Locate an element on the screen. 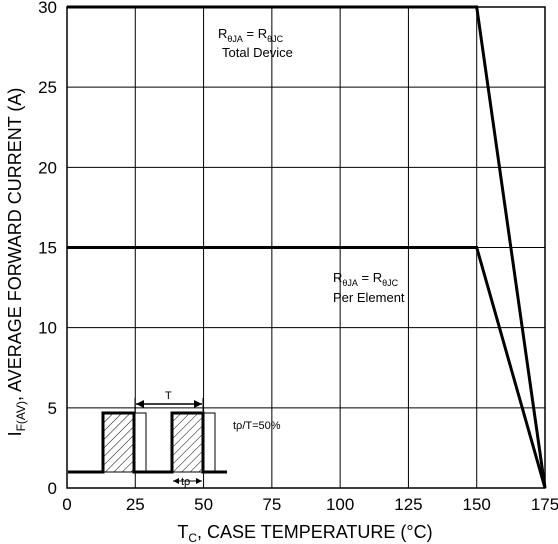 The image size is (558, 544). duty-cycle-label: tρ/T=50% is located at coordinates (257, 426).